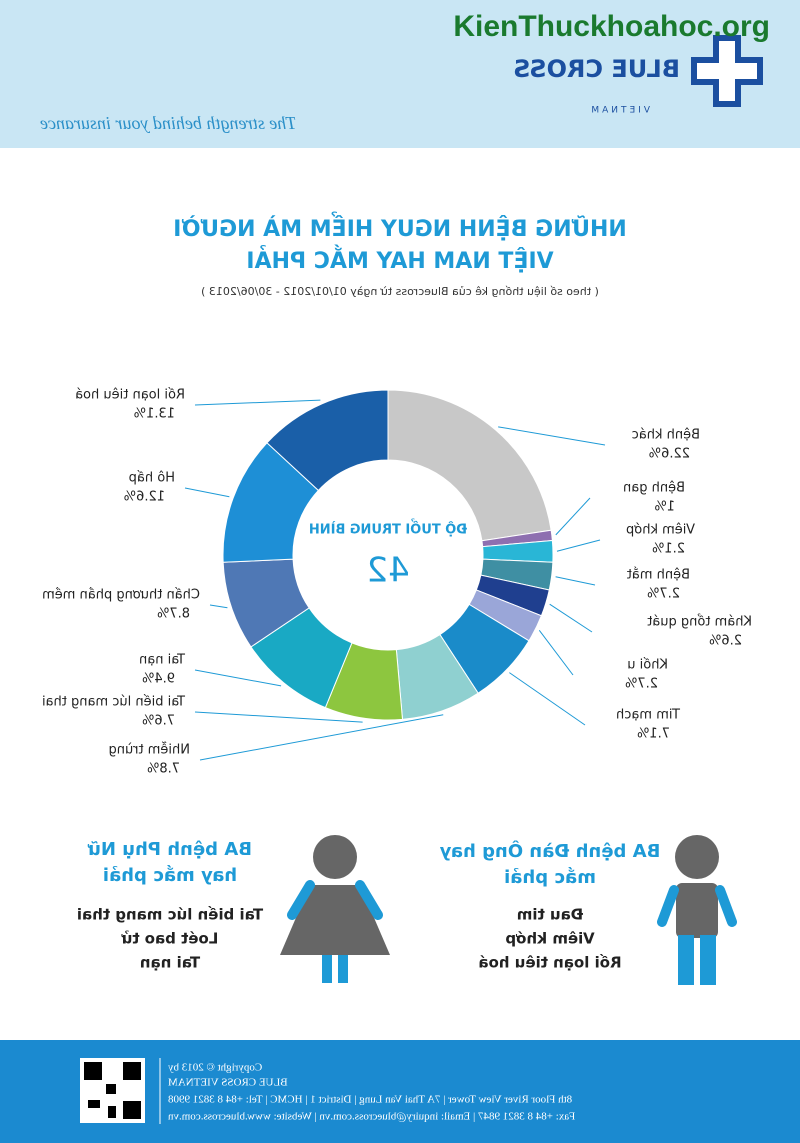 This screenshot has width=800, height=1143. I want to click on footer-copyright: Copyright © 2013 by, so click(215, 1068).